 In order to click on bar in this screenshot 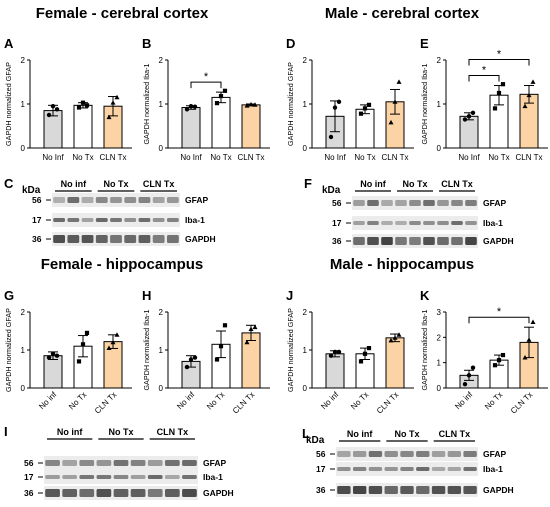, I will do `click(365, 128)`.